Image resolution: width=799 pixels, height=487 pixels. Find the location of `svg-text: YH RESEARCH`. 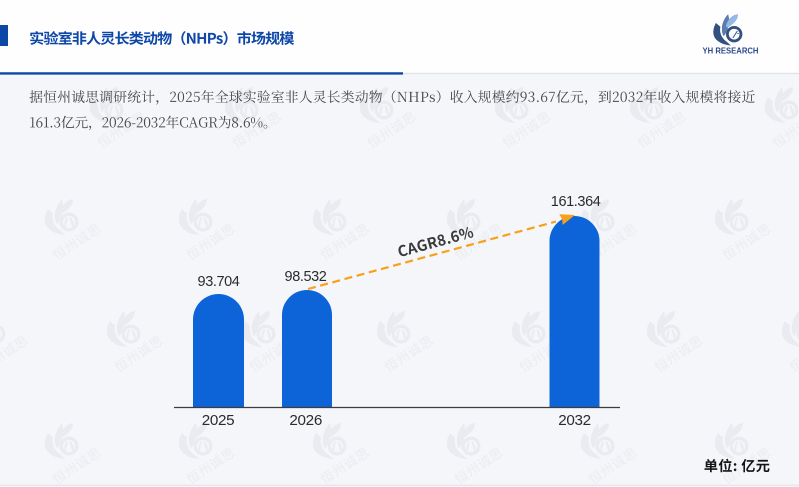

svg-text: YH RESEARCH is located at coordinates (731, 51).